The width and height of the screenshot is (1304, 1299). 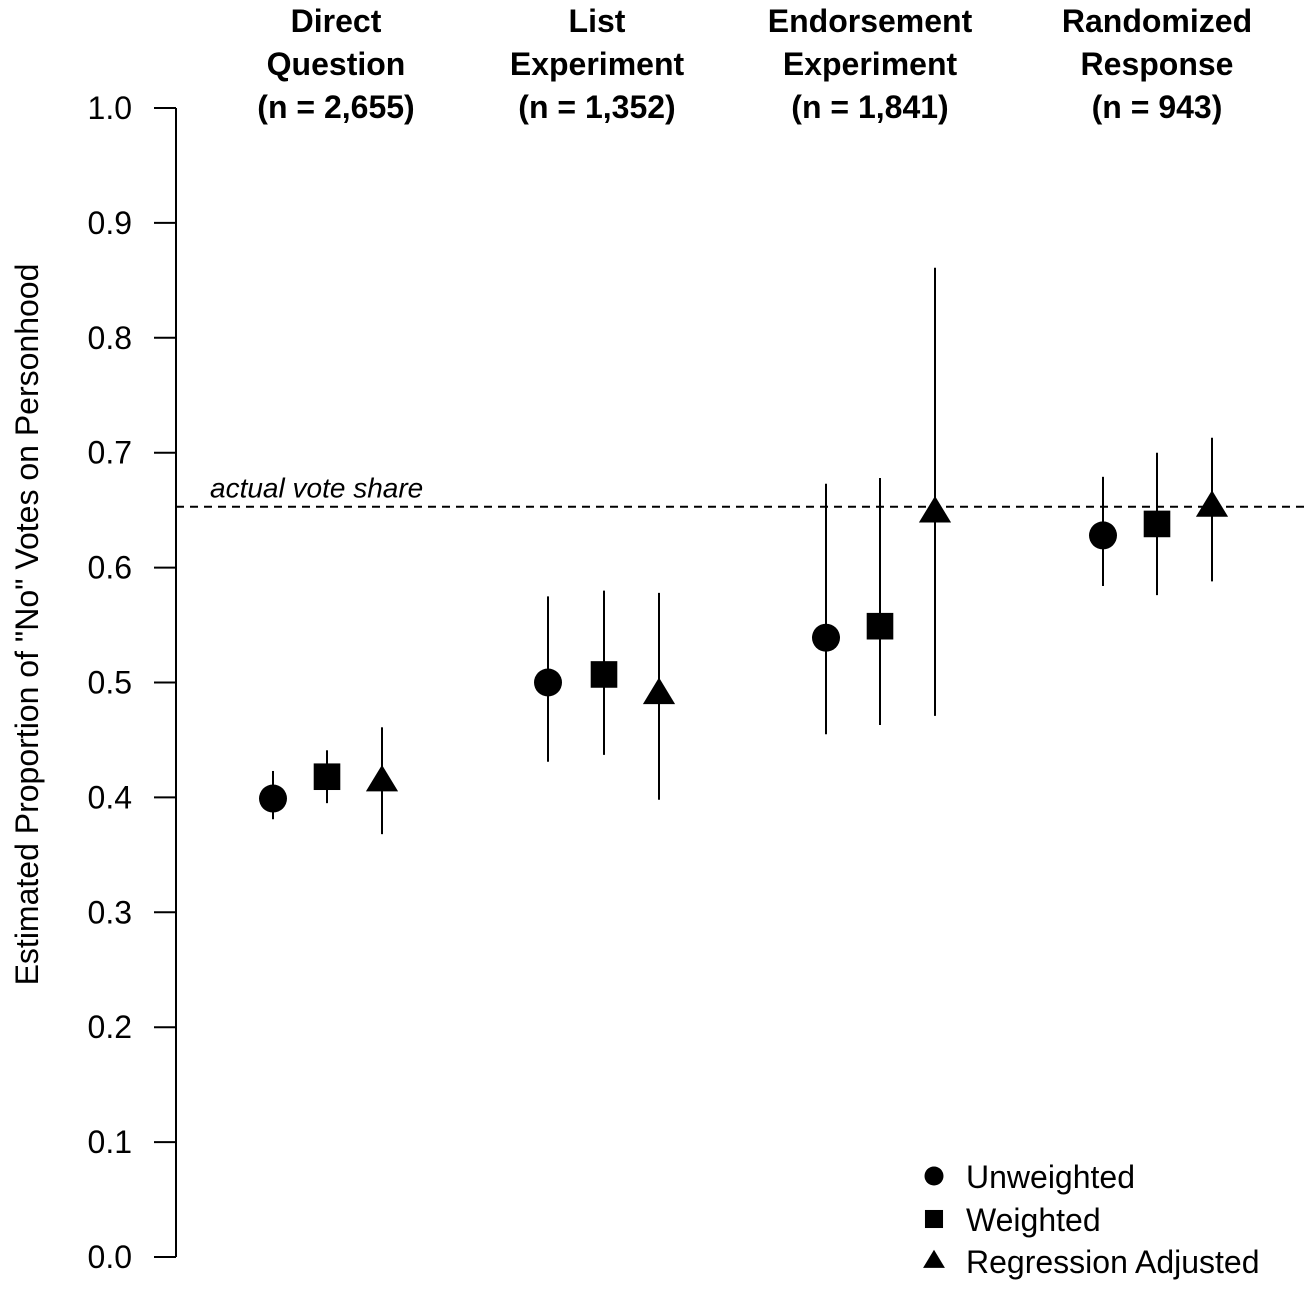 What do you see at coordinates (110, 1027) in the screenshot?
I see `y-tick-label: 0.2` at bounding box center [110, 1027].